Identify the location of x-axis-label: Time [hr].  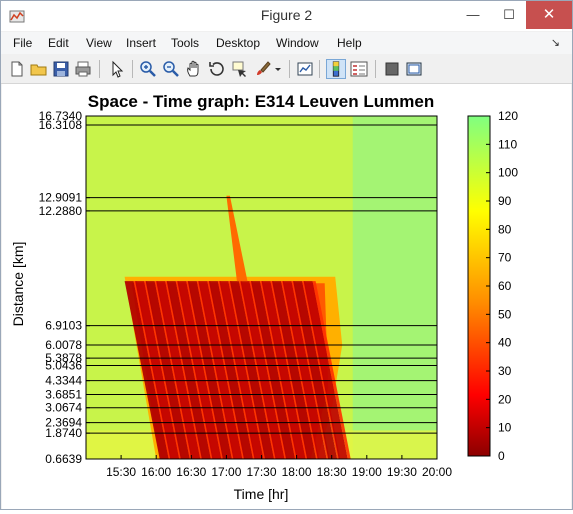
(261, 494).